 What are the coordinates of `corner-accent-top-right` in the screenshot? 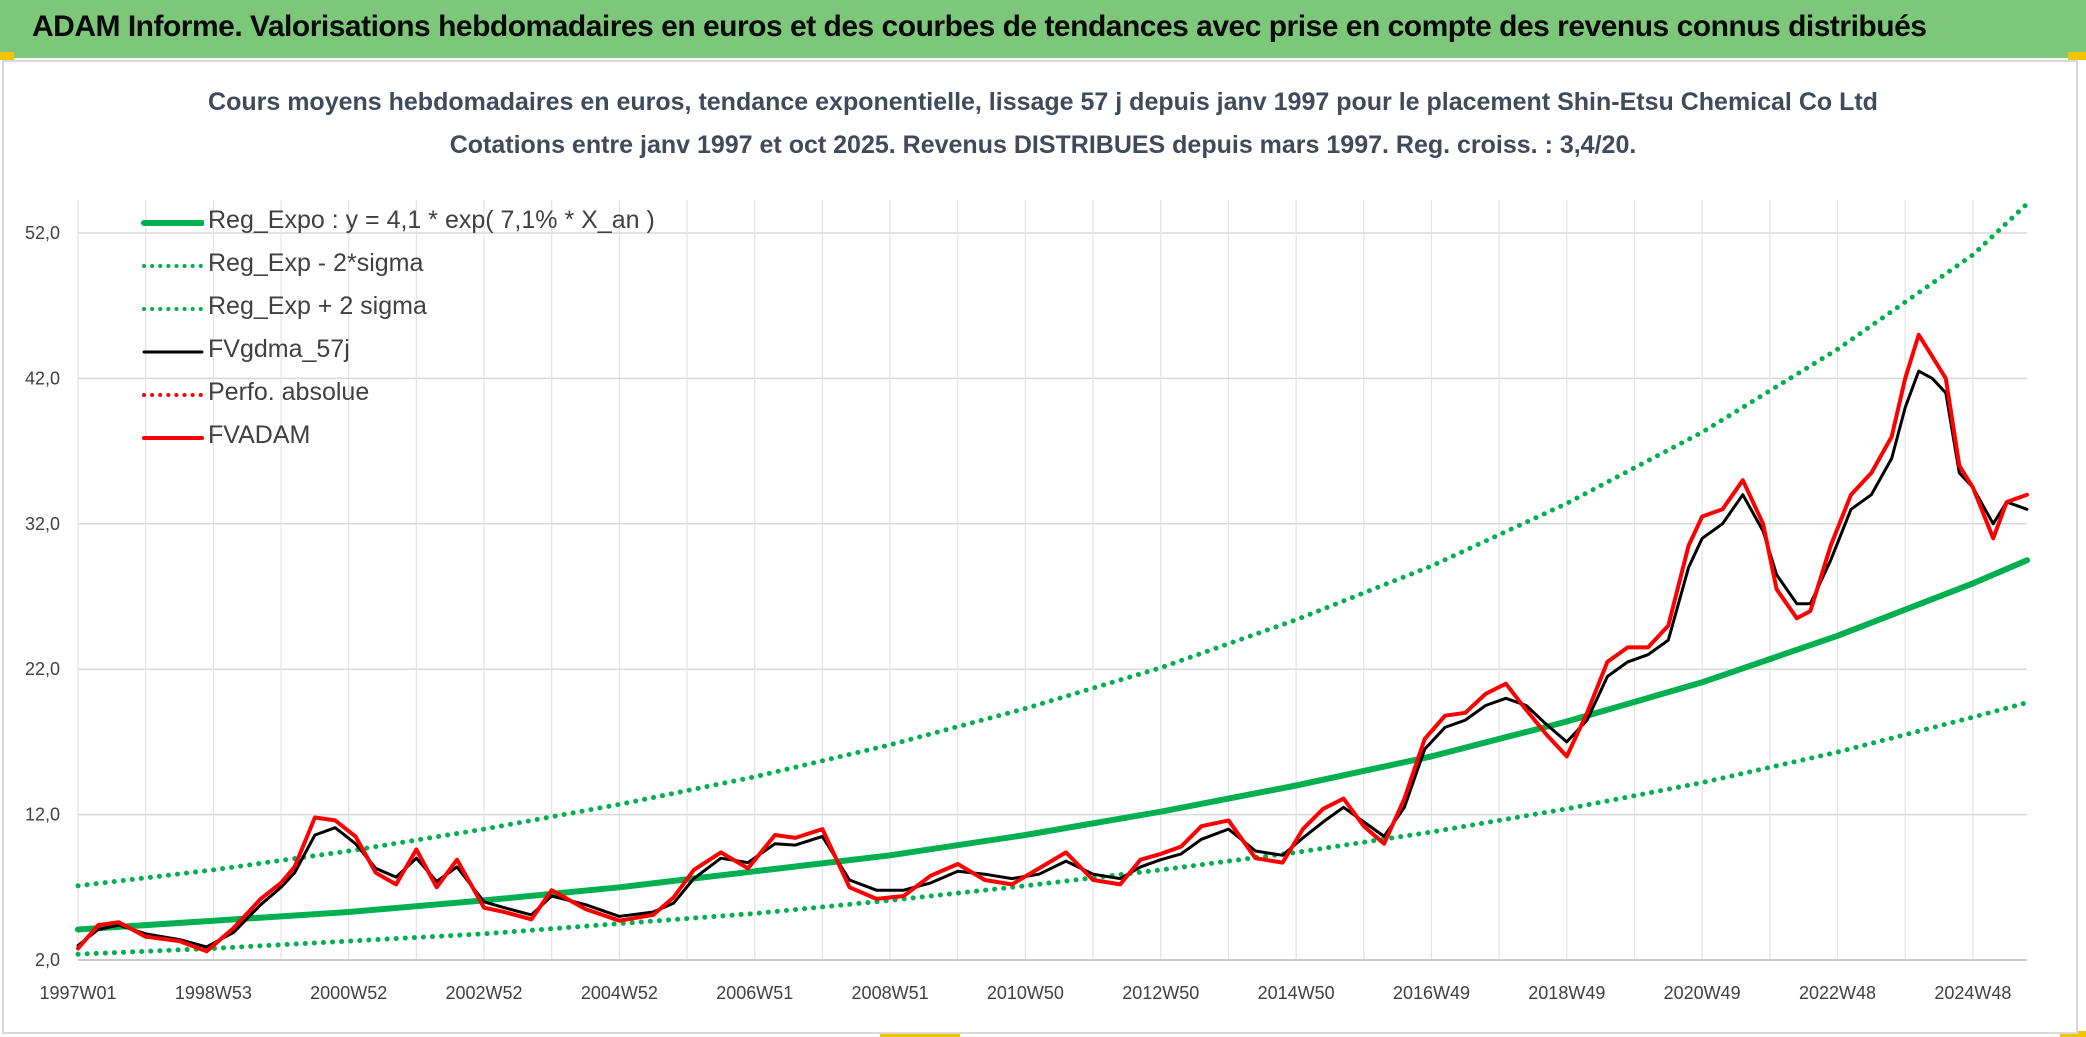 It's located at (2077, 56).